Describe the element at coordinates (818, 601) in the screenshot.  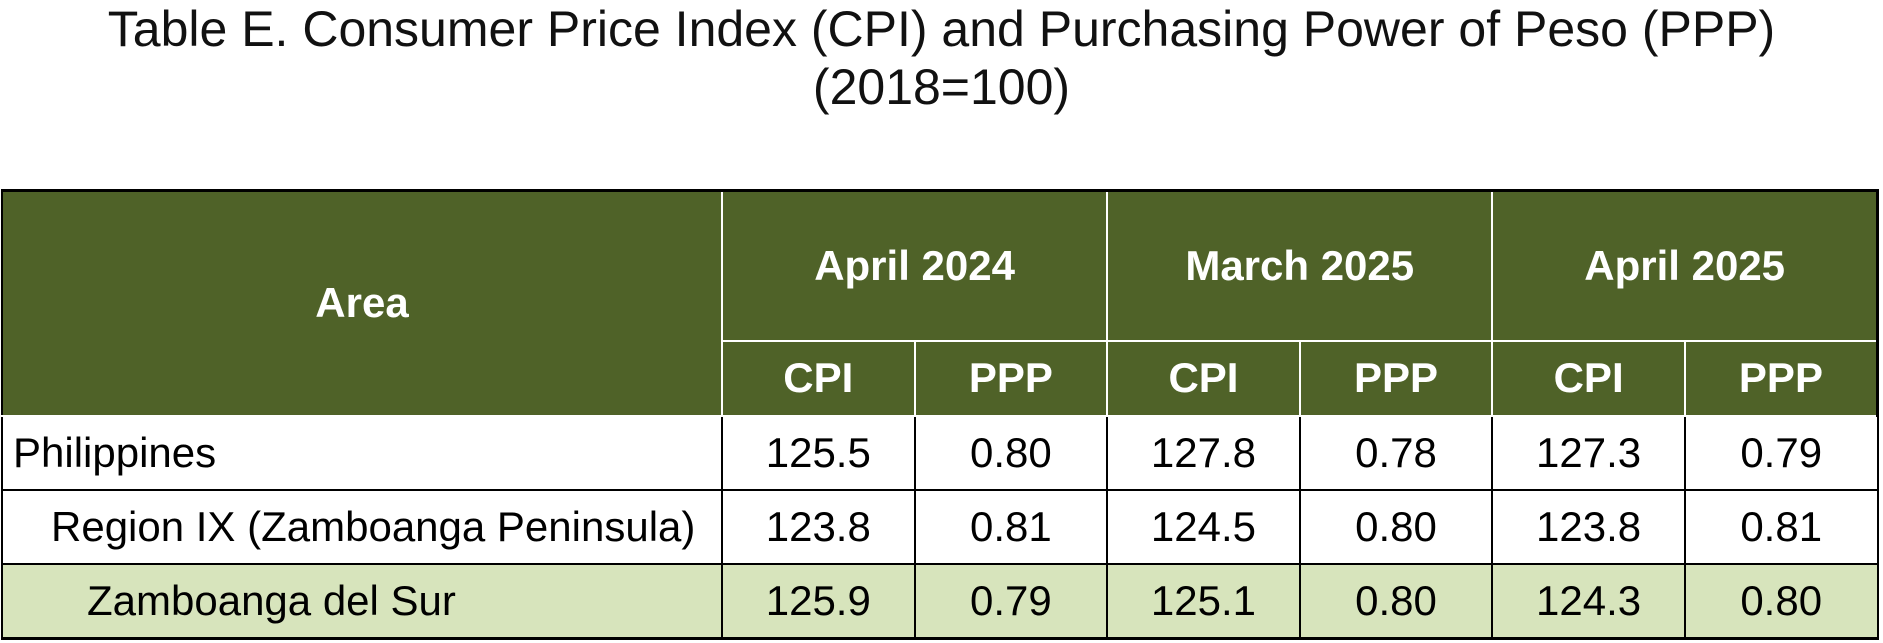
I see `value-cell: 125.9` at that location.